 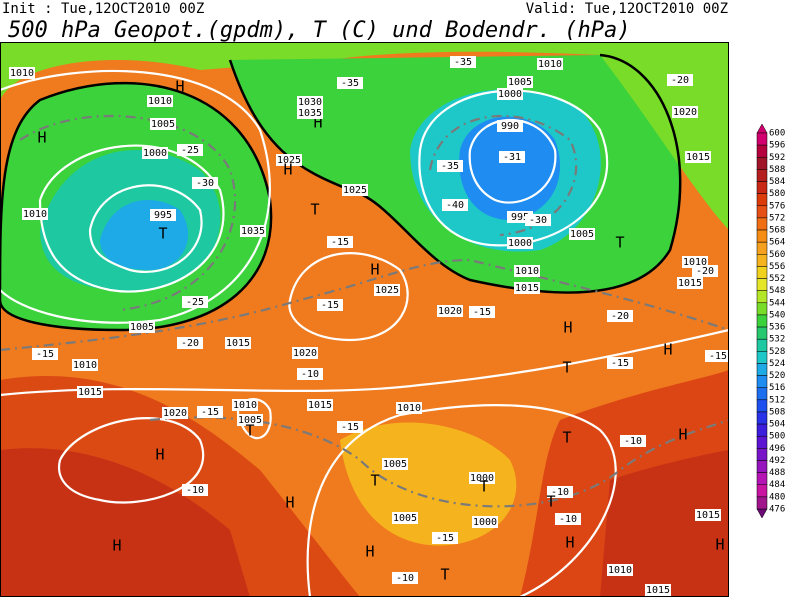 I want to click on contour-label: 1030, so click(x=310, y=102).